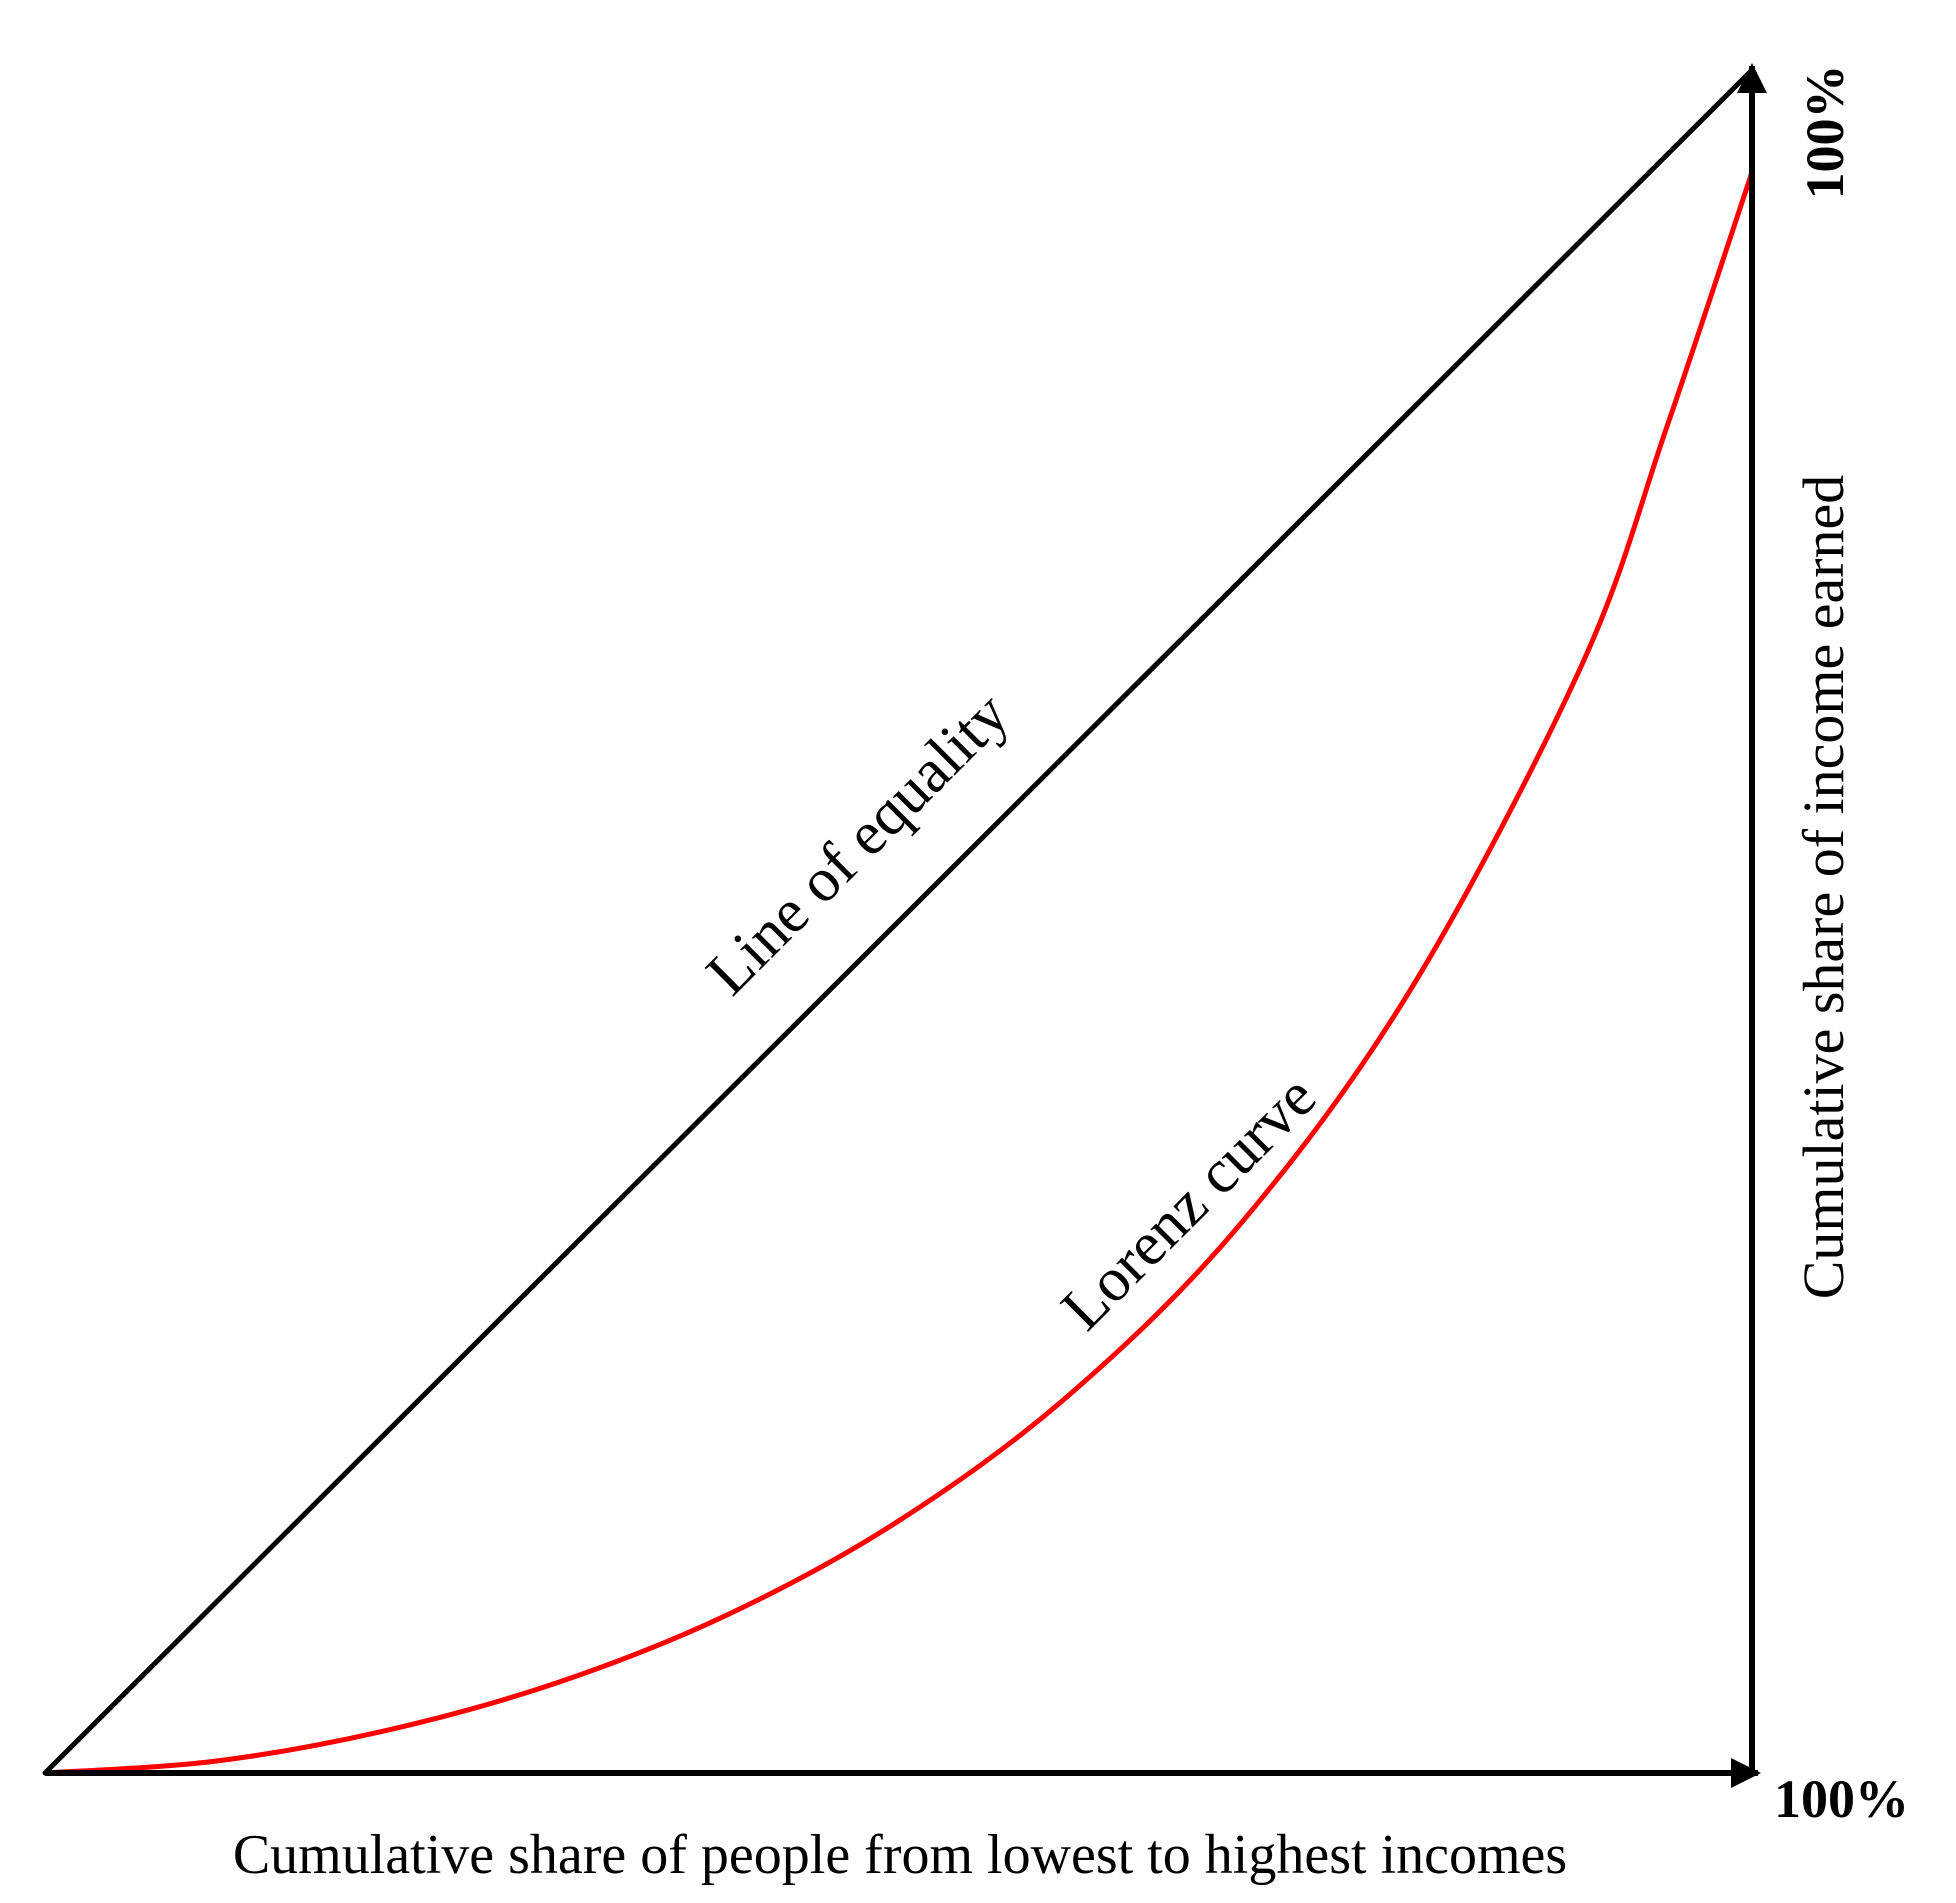  What do you see at coordinates (1825, 132) in the screenshot?
I see `y-axis-100-percent-label: 100%` at bounding box center [1825, 132].